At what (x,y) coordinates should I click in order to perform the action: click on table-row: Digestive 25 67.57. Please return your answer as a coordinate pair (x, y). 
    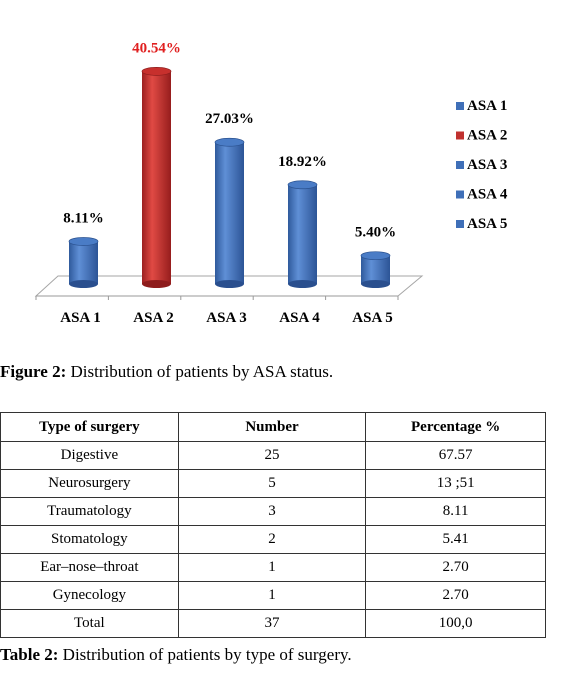
    Looking at the image, I should click on (273, 455).